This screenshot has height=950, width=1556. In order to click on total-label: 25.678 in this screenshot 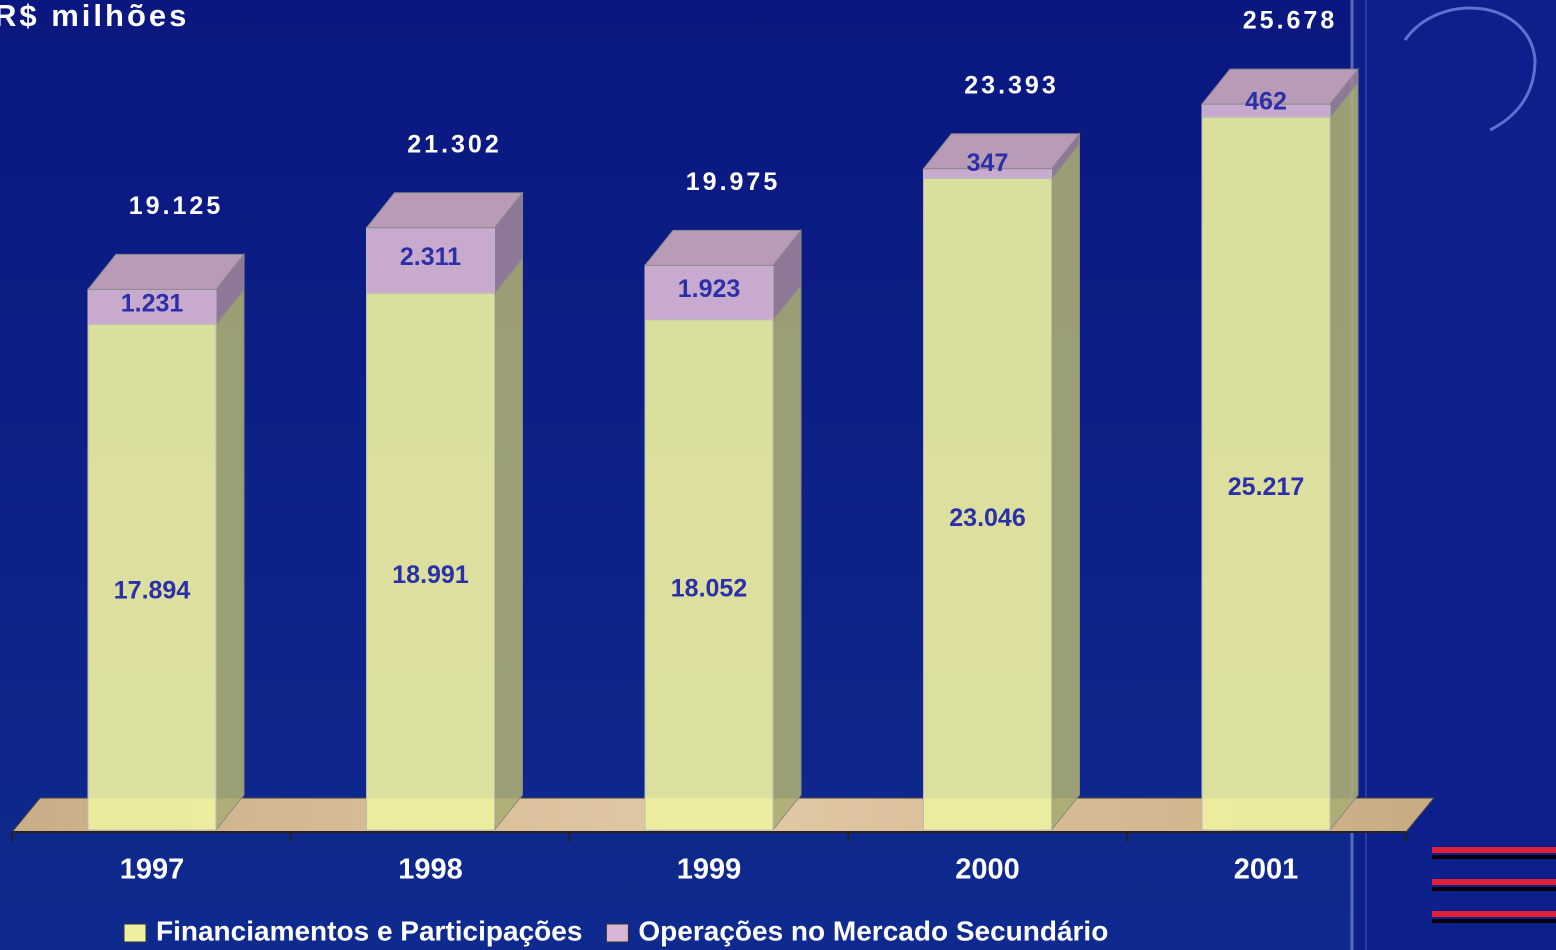, I will do `click(1290, 21)`.